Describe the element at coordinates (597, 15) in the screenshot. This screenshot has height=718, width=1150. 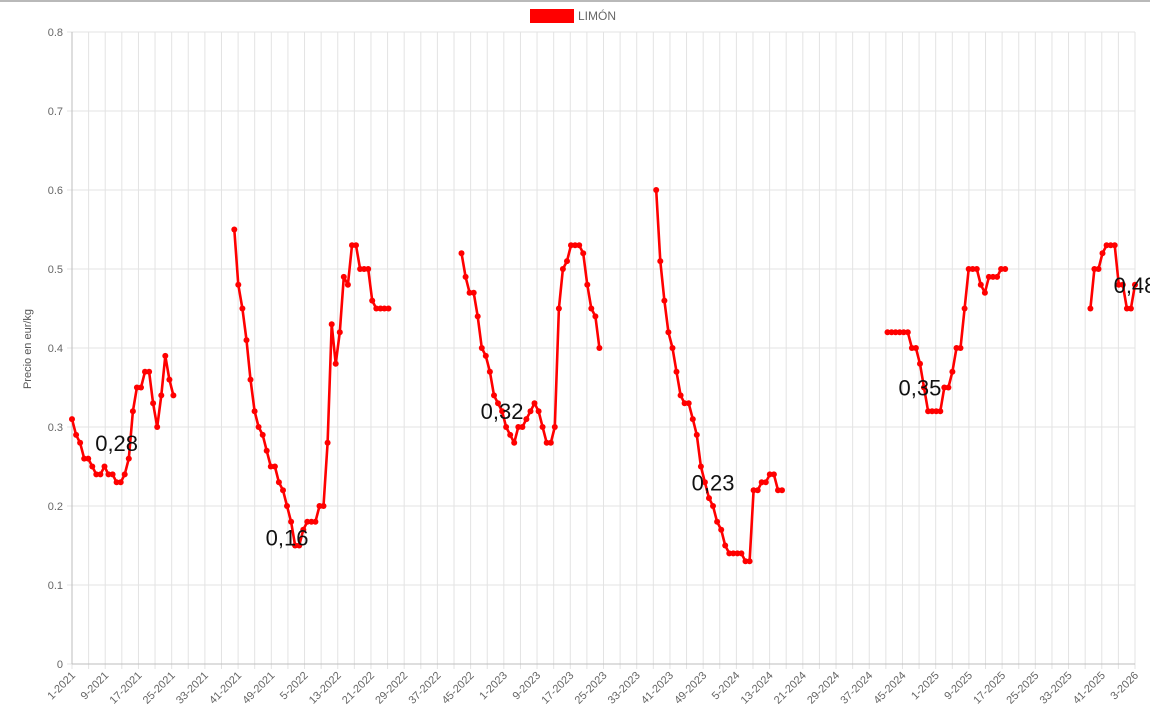
I see `legend-label: LIMÓN` at that location.